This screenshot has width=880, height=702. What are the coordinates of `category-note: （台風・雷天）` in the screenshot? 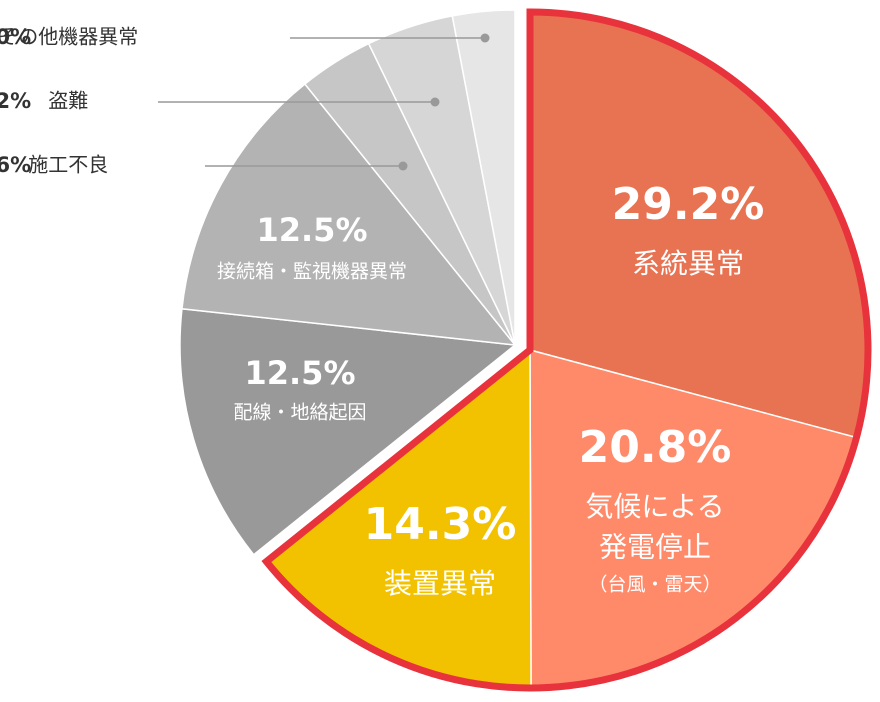 It's located at (654, 585).